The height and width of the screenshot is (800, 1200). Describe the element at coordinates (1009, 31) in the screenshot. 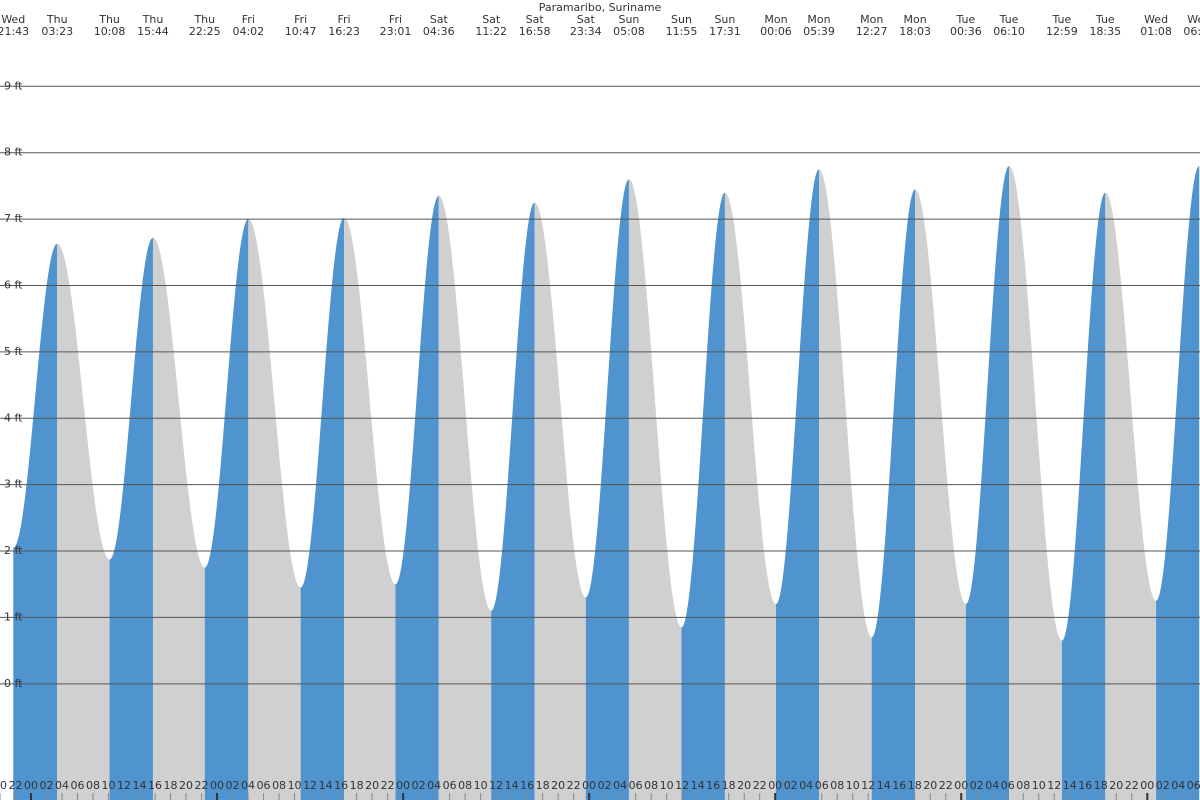

I see `time-label: 06:10` at that location.